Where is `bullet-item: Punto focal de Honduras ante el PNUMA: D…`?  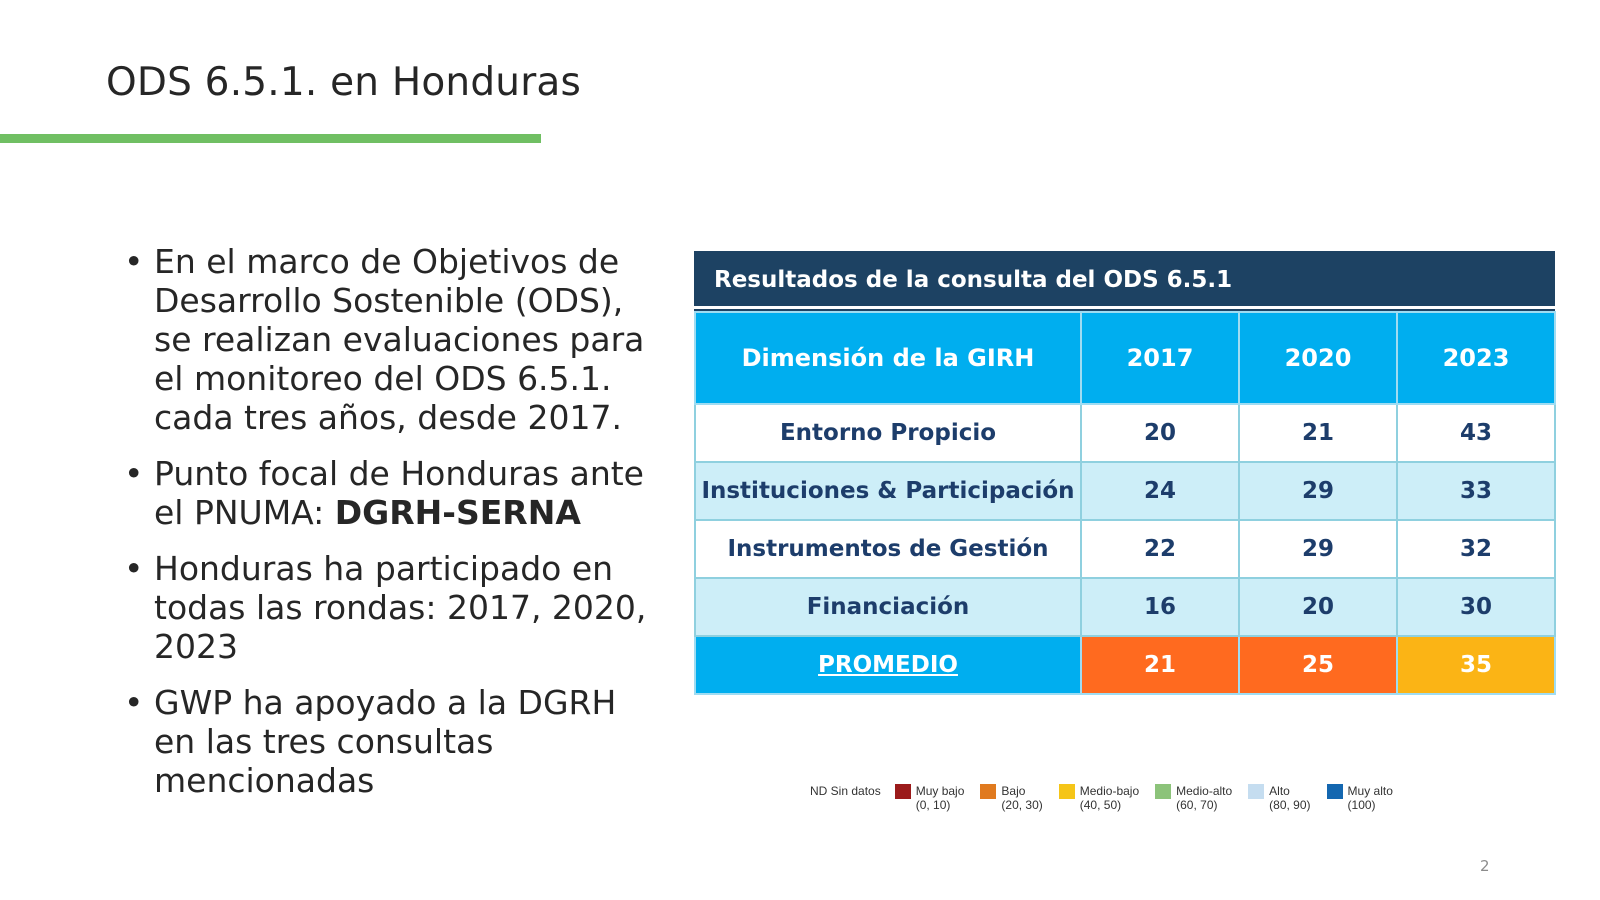
bullet-item: Punto focal de Honduras ante el PNUMA: D… is located at coordinates (389, 493).